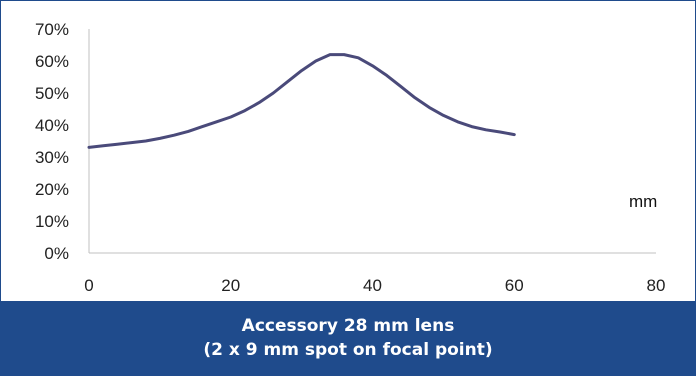 This screenshot has width=696, height=376. Describe the element at coordinates (514, 285) in the screenshot. I see `x-tick-label: 60` at that location.